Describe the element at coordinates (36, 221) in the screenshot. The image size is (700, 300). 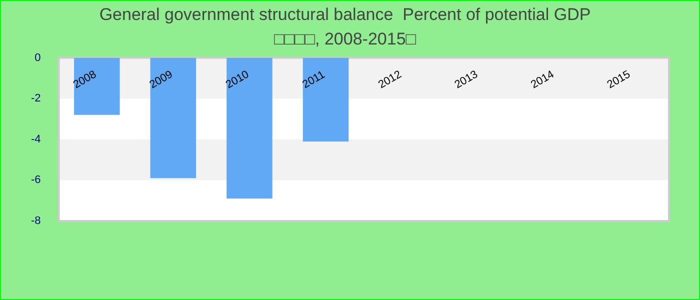
I see `y-tick-label: -8` at that location.